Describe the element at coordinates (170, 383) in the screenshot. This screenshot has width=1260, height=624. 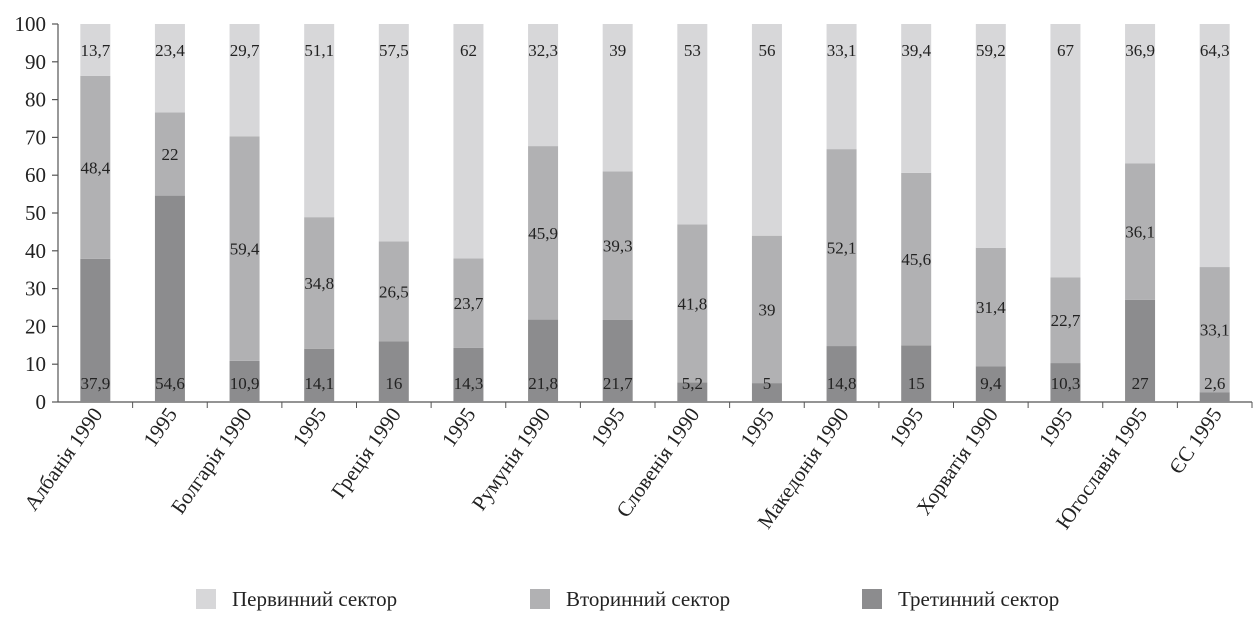
I see `value-label: 54,6` at that location.